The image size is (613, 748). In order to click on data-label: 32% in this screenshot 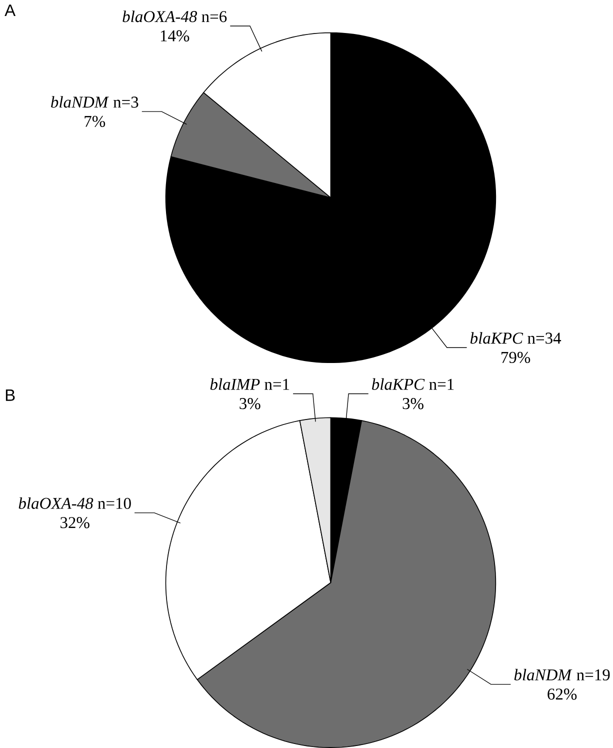, I will do `click(75, 522)`.